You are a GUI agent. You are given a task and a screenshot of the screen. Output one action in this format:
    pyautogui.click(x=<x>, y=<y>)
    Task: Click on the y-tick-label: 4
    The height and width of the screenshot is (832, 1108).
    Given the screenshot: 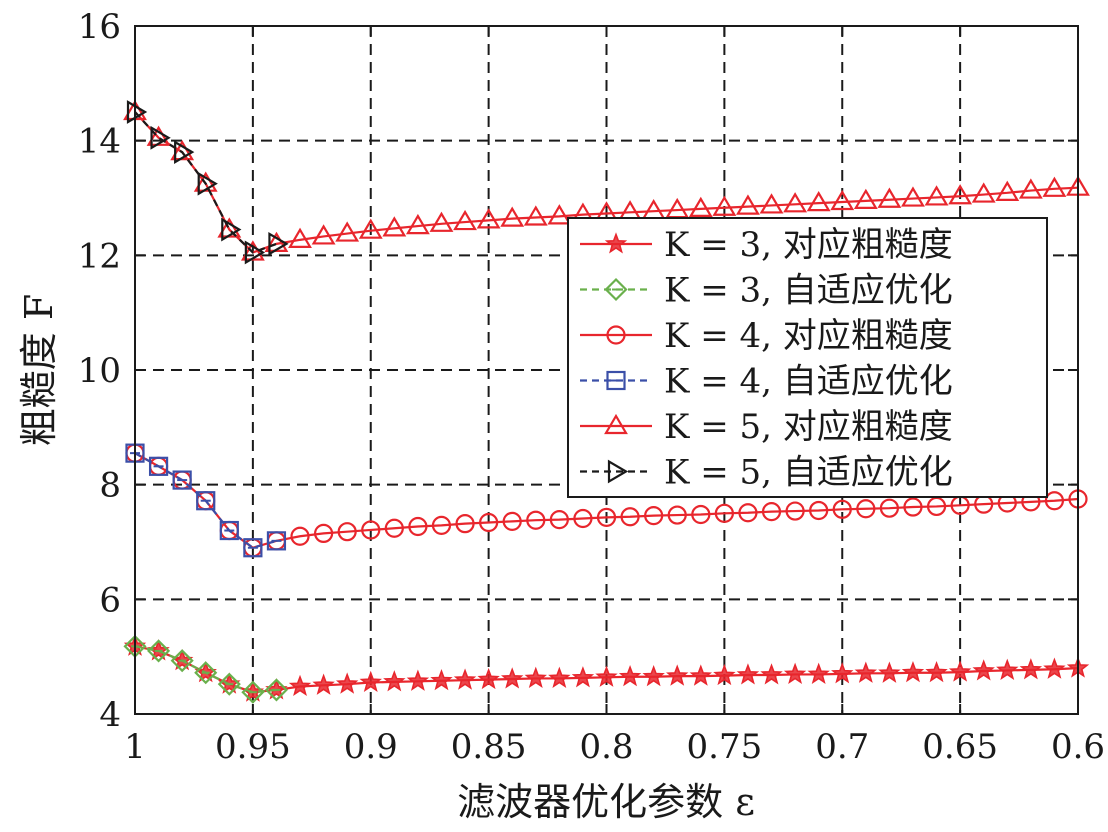 What is the action you would take?
    pyautogui.click(x=110, y=715)
    